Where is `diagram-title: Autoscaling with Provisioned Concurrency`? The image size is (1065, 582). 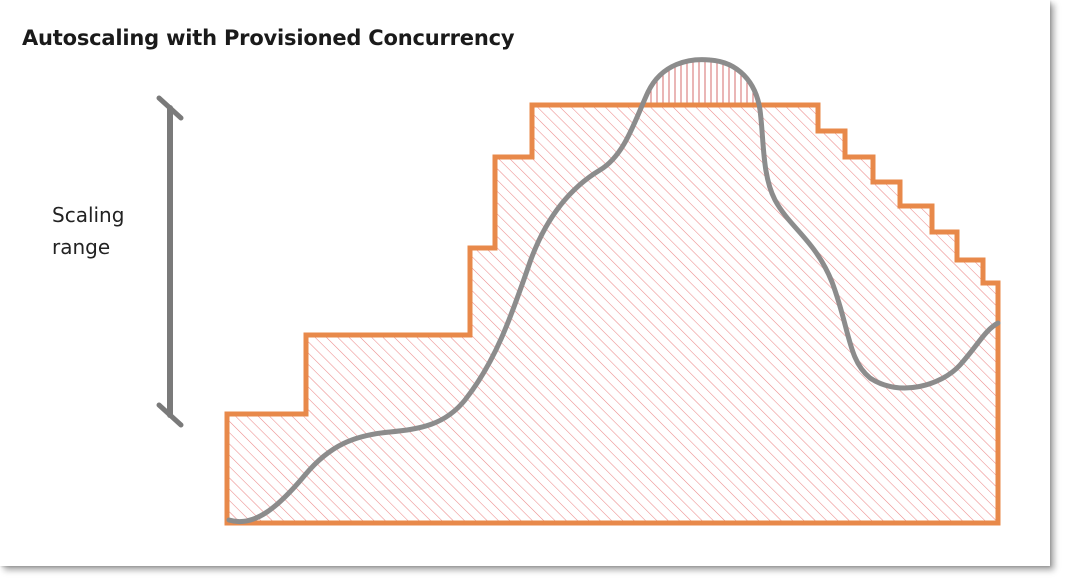 diagram-title: Autoscaling with Provisioned Concurrency is located at coordinates (268, 38).